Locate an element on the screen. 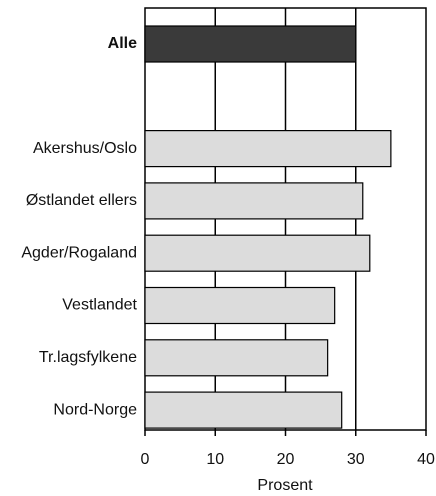 The height and width of the screenshot is (496, 436). y-tick-label: Alle is located at coordinates (122, 43).